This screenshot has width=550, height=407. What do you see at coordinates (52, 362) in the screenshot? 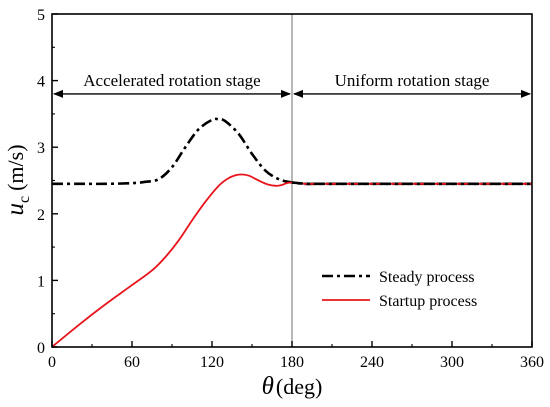
I see `x-tick-label: 0` at bounding box center [52, 362].